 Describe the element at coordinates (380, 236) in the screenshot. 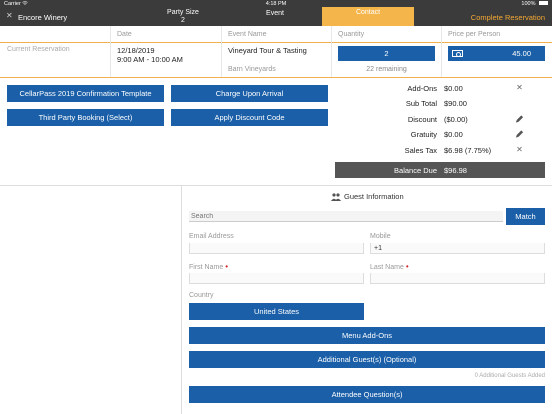

I see `mobile-label: Mobile` at that location.